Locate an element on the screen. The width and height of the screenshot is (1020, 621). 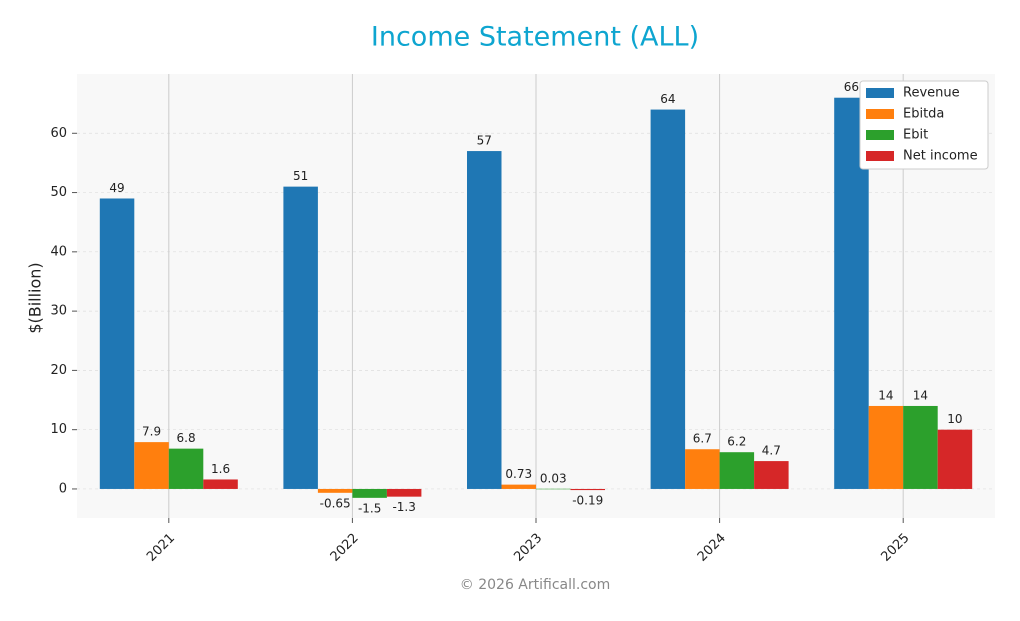
y-tick-label: 40 is located at coordinates (58, 251).